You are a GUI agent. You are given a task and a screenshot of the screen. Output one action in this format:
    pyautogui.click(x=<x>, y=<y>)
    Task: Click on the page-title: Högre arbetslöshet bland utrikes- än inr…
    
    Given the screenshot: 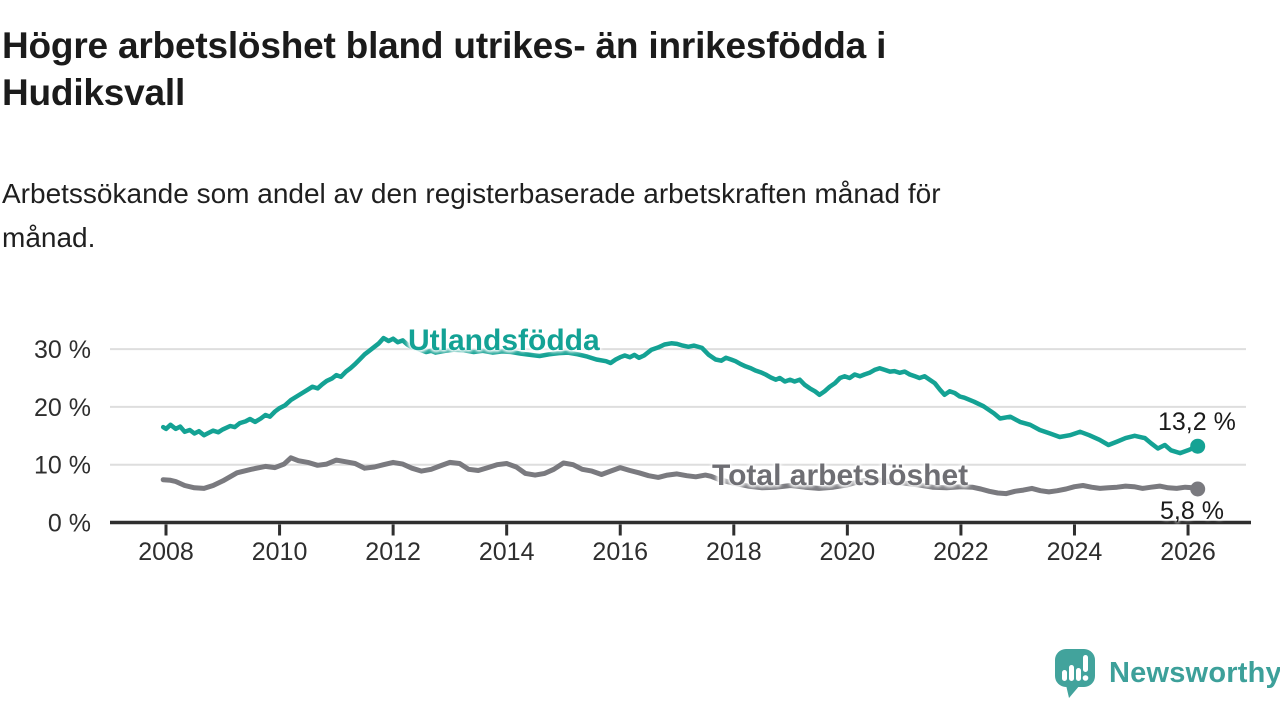 What is the action you would take?
    pyautogui.click(x=602, y=69)
    